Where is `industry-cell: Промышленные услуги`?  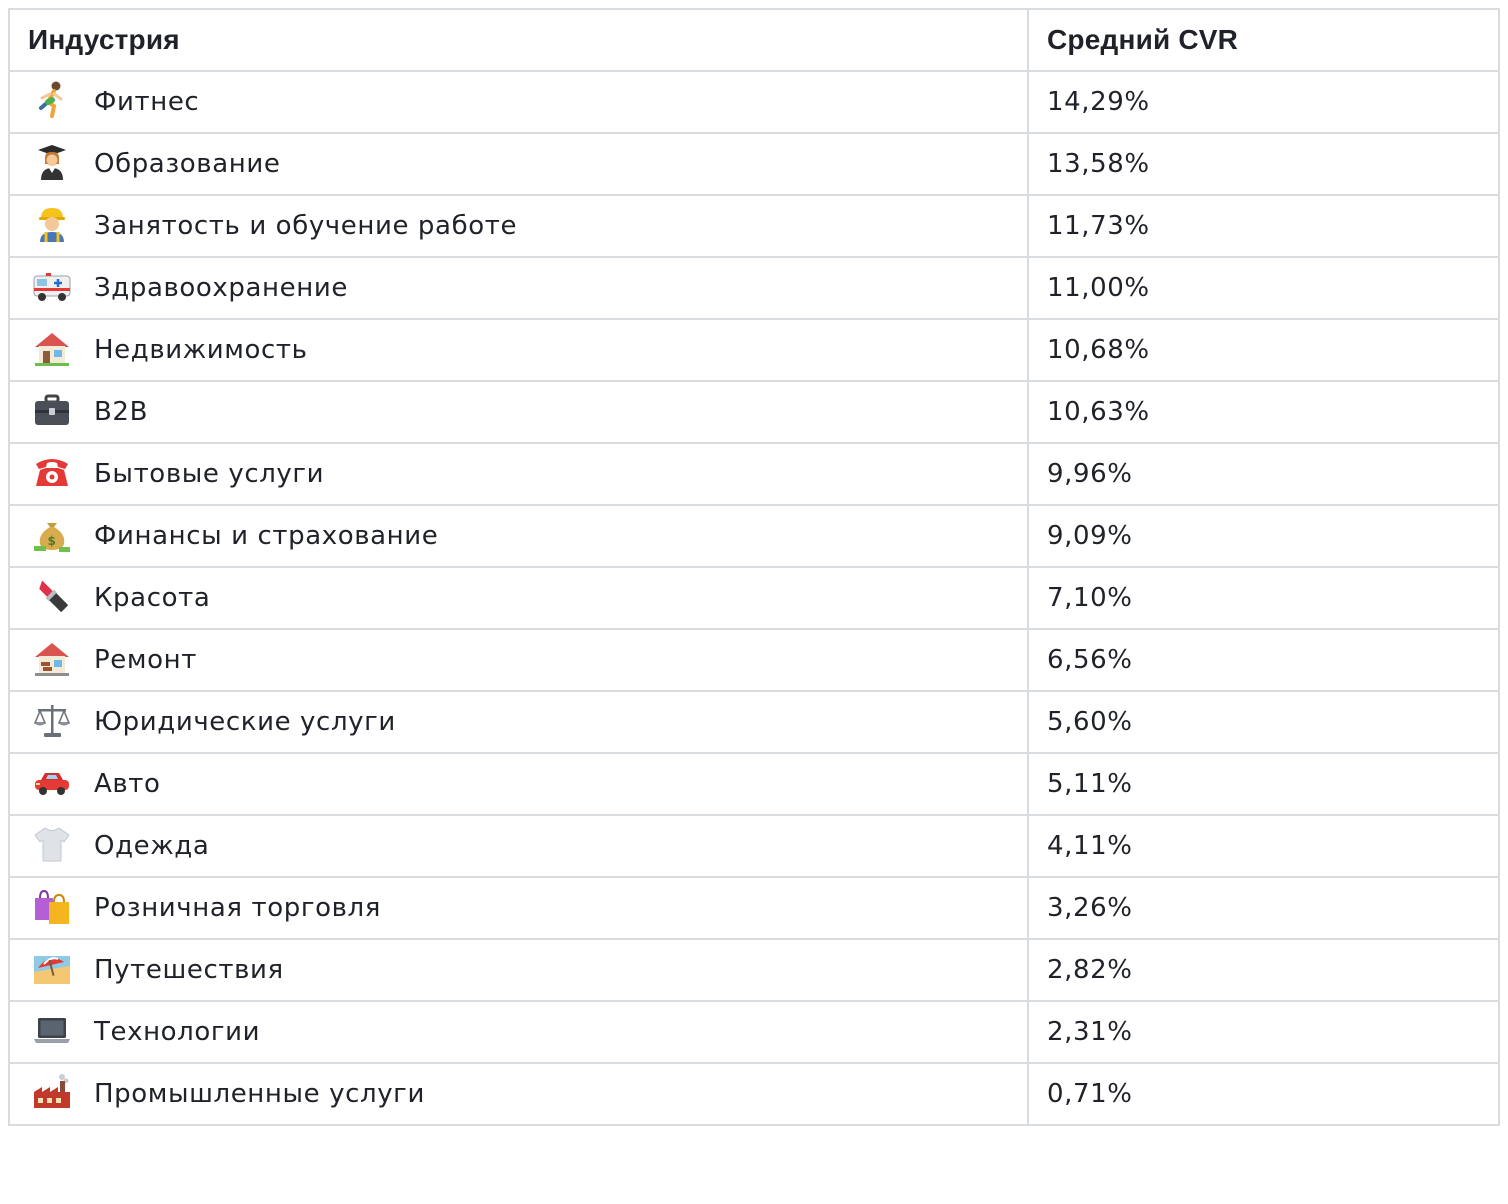
industry-cell: Промышленные услуги is located at coordinates (518, 1094).